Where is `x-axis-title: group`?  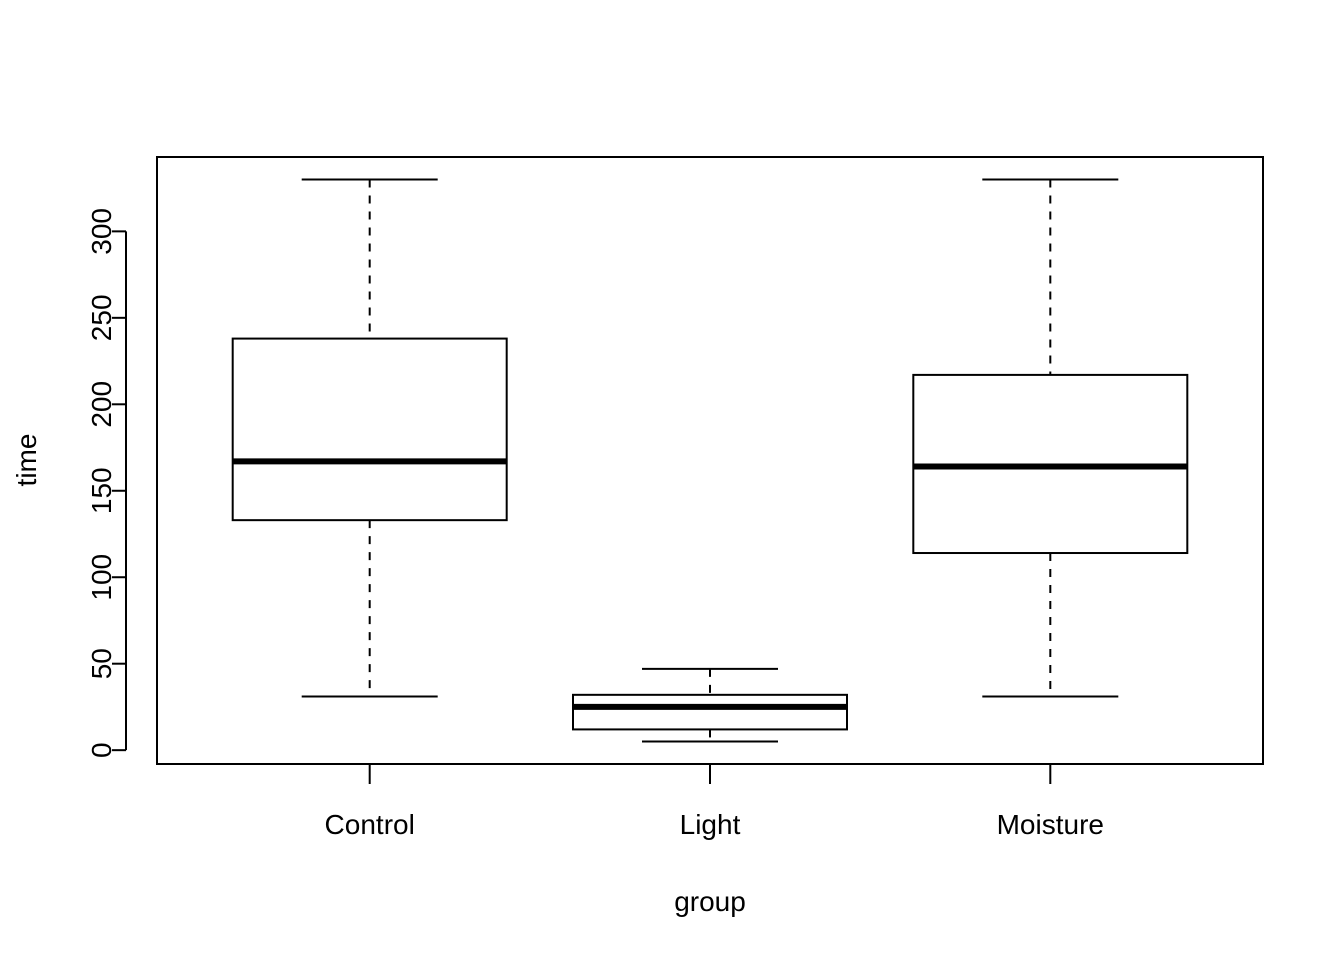 x-axis-title: group is located at coordinates (710, 901).